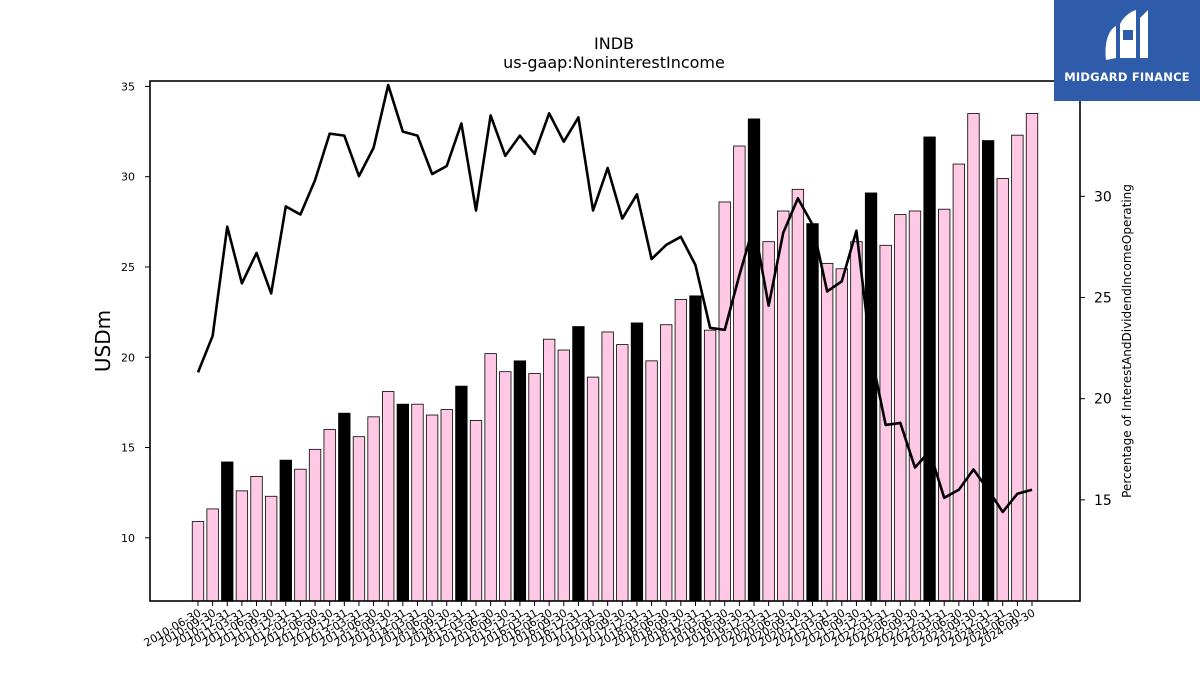  I want to click on y-axis: 10 15 20 25 30 35, so click(135, 312).